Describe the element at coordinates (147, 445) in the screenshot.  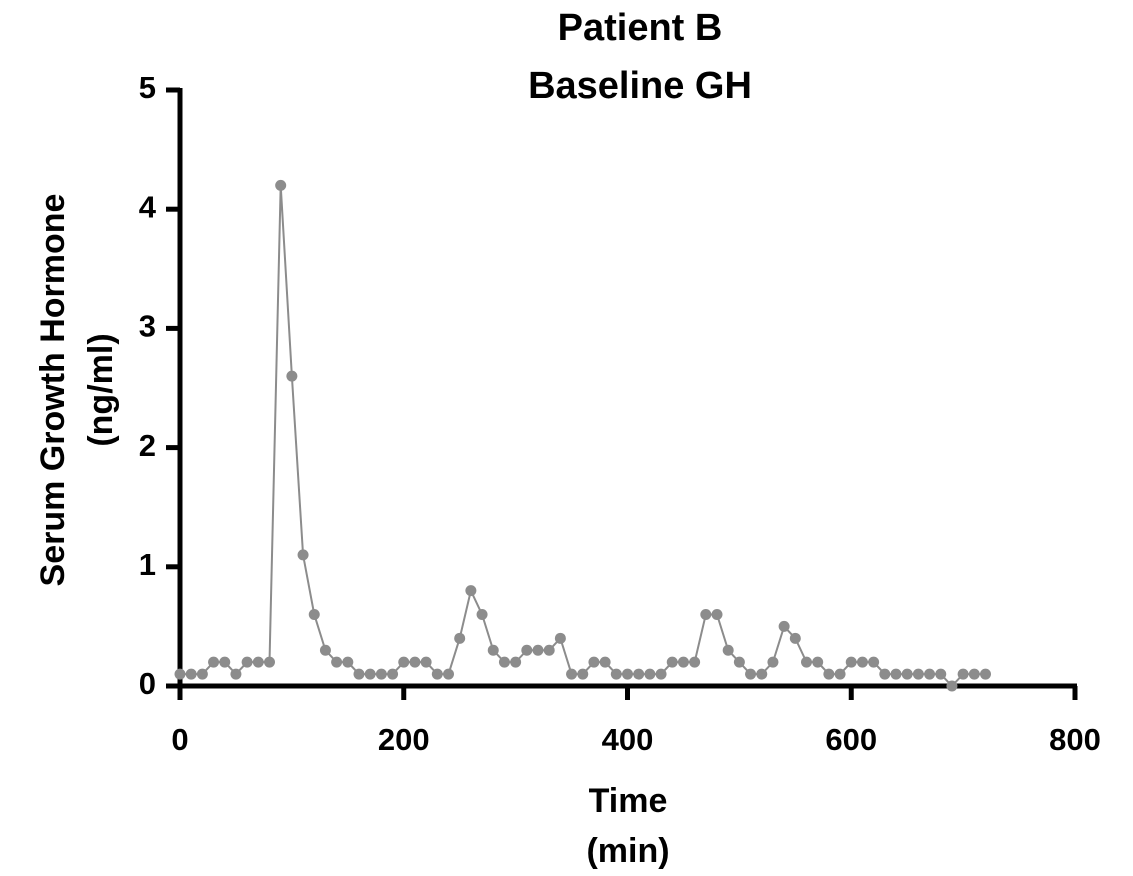
I see `y-tick-label: 2` at that location.